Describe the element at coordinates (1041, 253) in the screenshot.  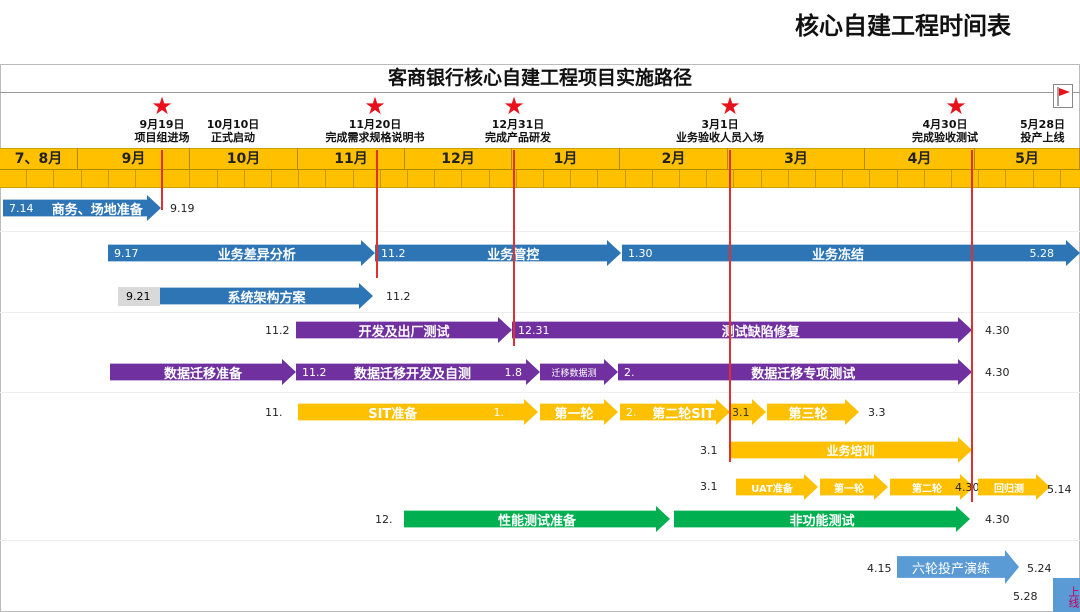
I see `bar-end: 5.28` at that location.